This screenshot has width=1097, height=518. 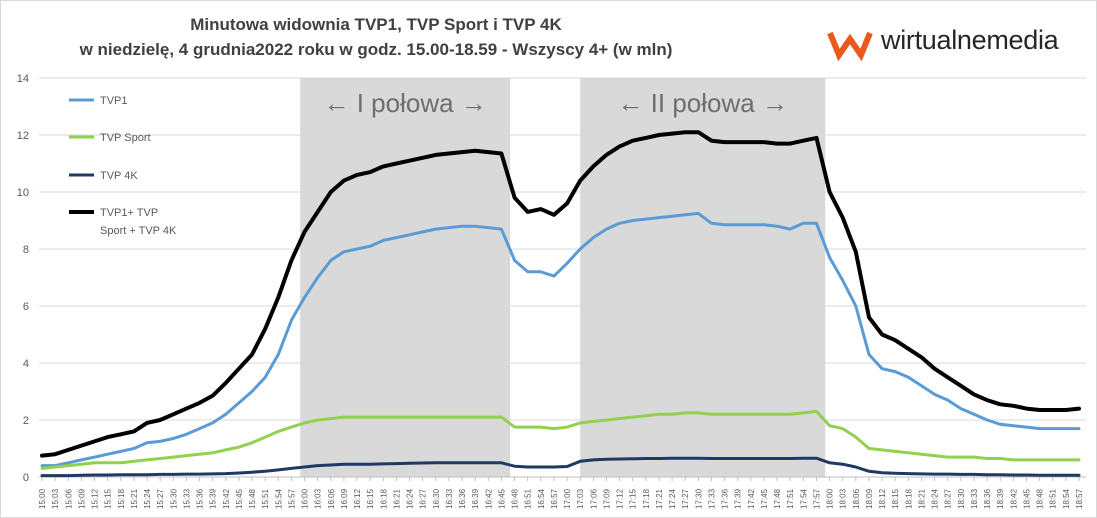 What do you see at coordinates (26, 364) in the screenshot?
I see `y-tick-label: 4` at bounding box center [26, 364].